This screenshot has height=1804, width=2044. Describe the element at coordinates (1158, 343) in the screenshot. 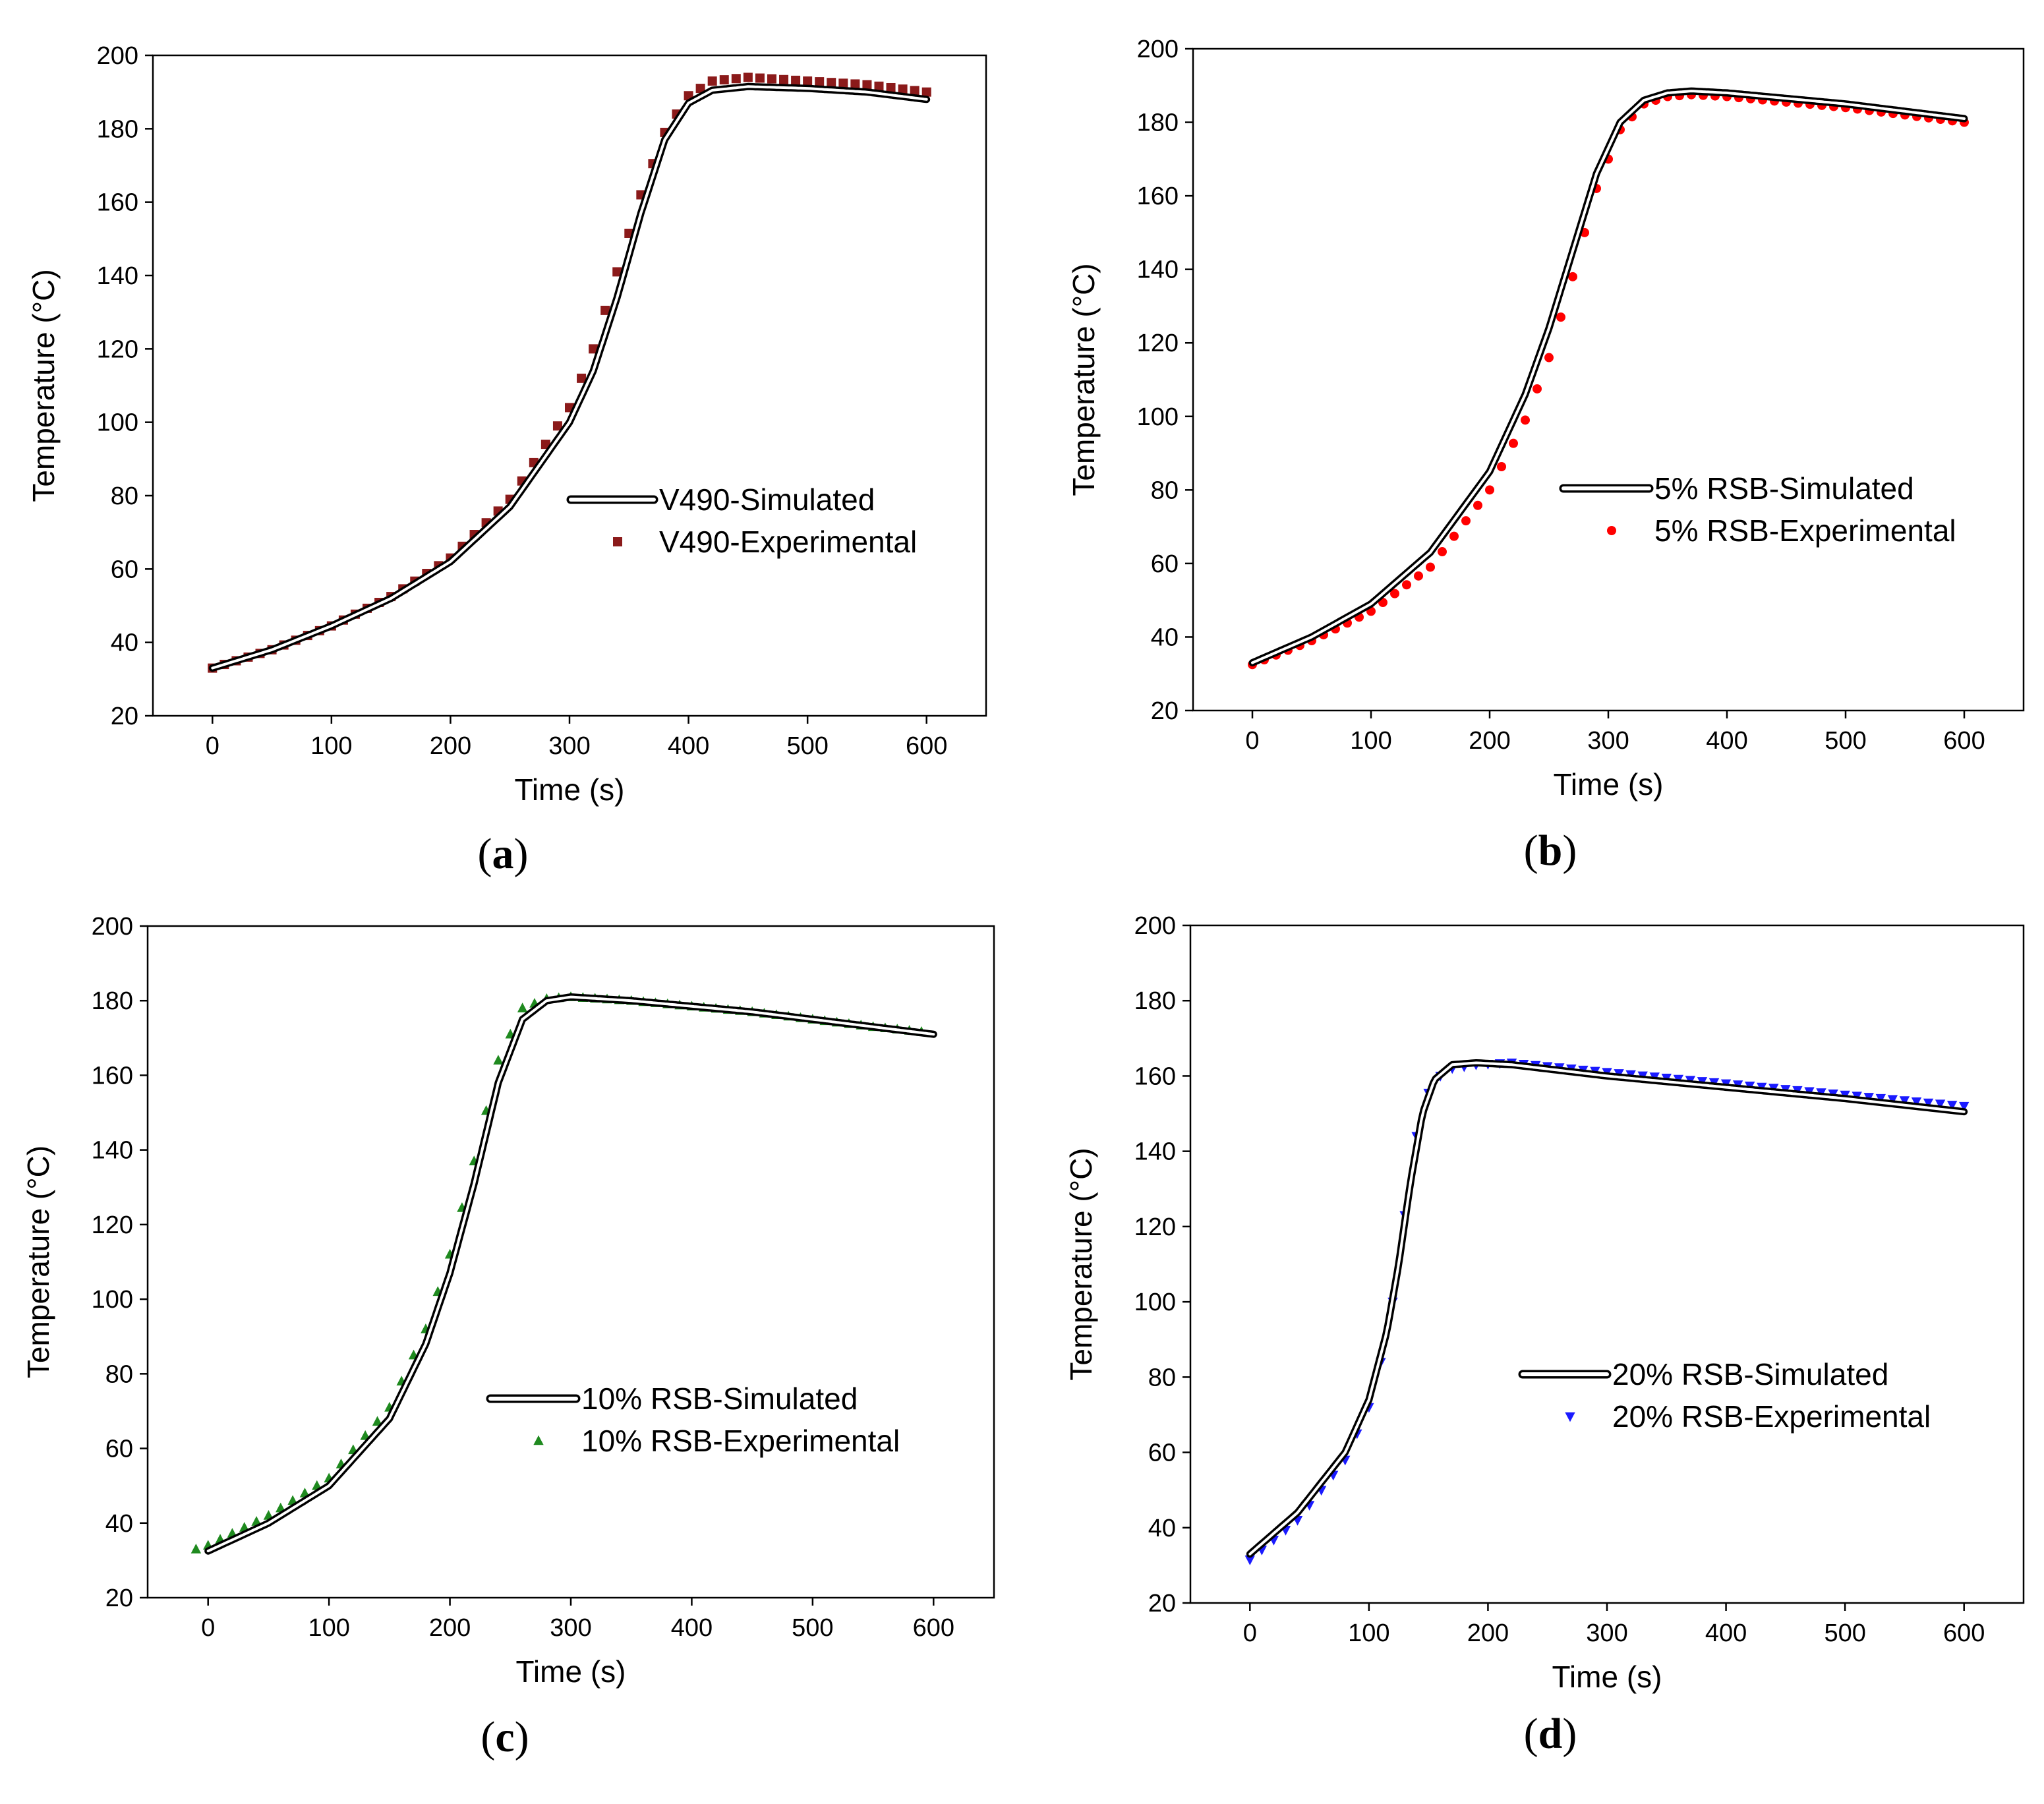

I see `y-tick-label: 120` at that location.